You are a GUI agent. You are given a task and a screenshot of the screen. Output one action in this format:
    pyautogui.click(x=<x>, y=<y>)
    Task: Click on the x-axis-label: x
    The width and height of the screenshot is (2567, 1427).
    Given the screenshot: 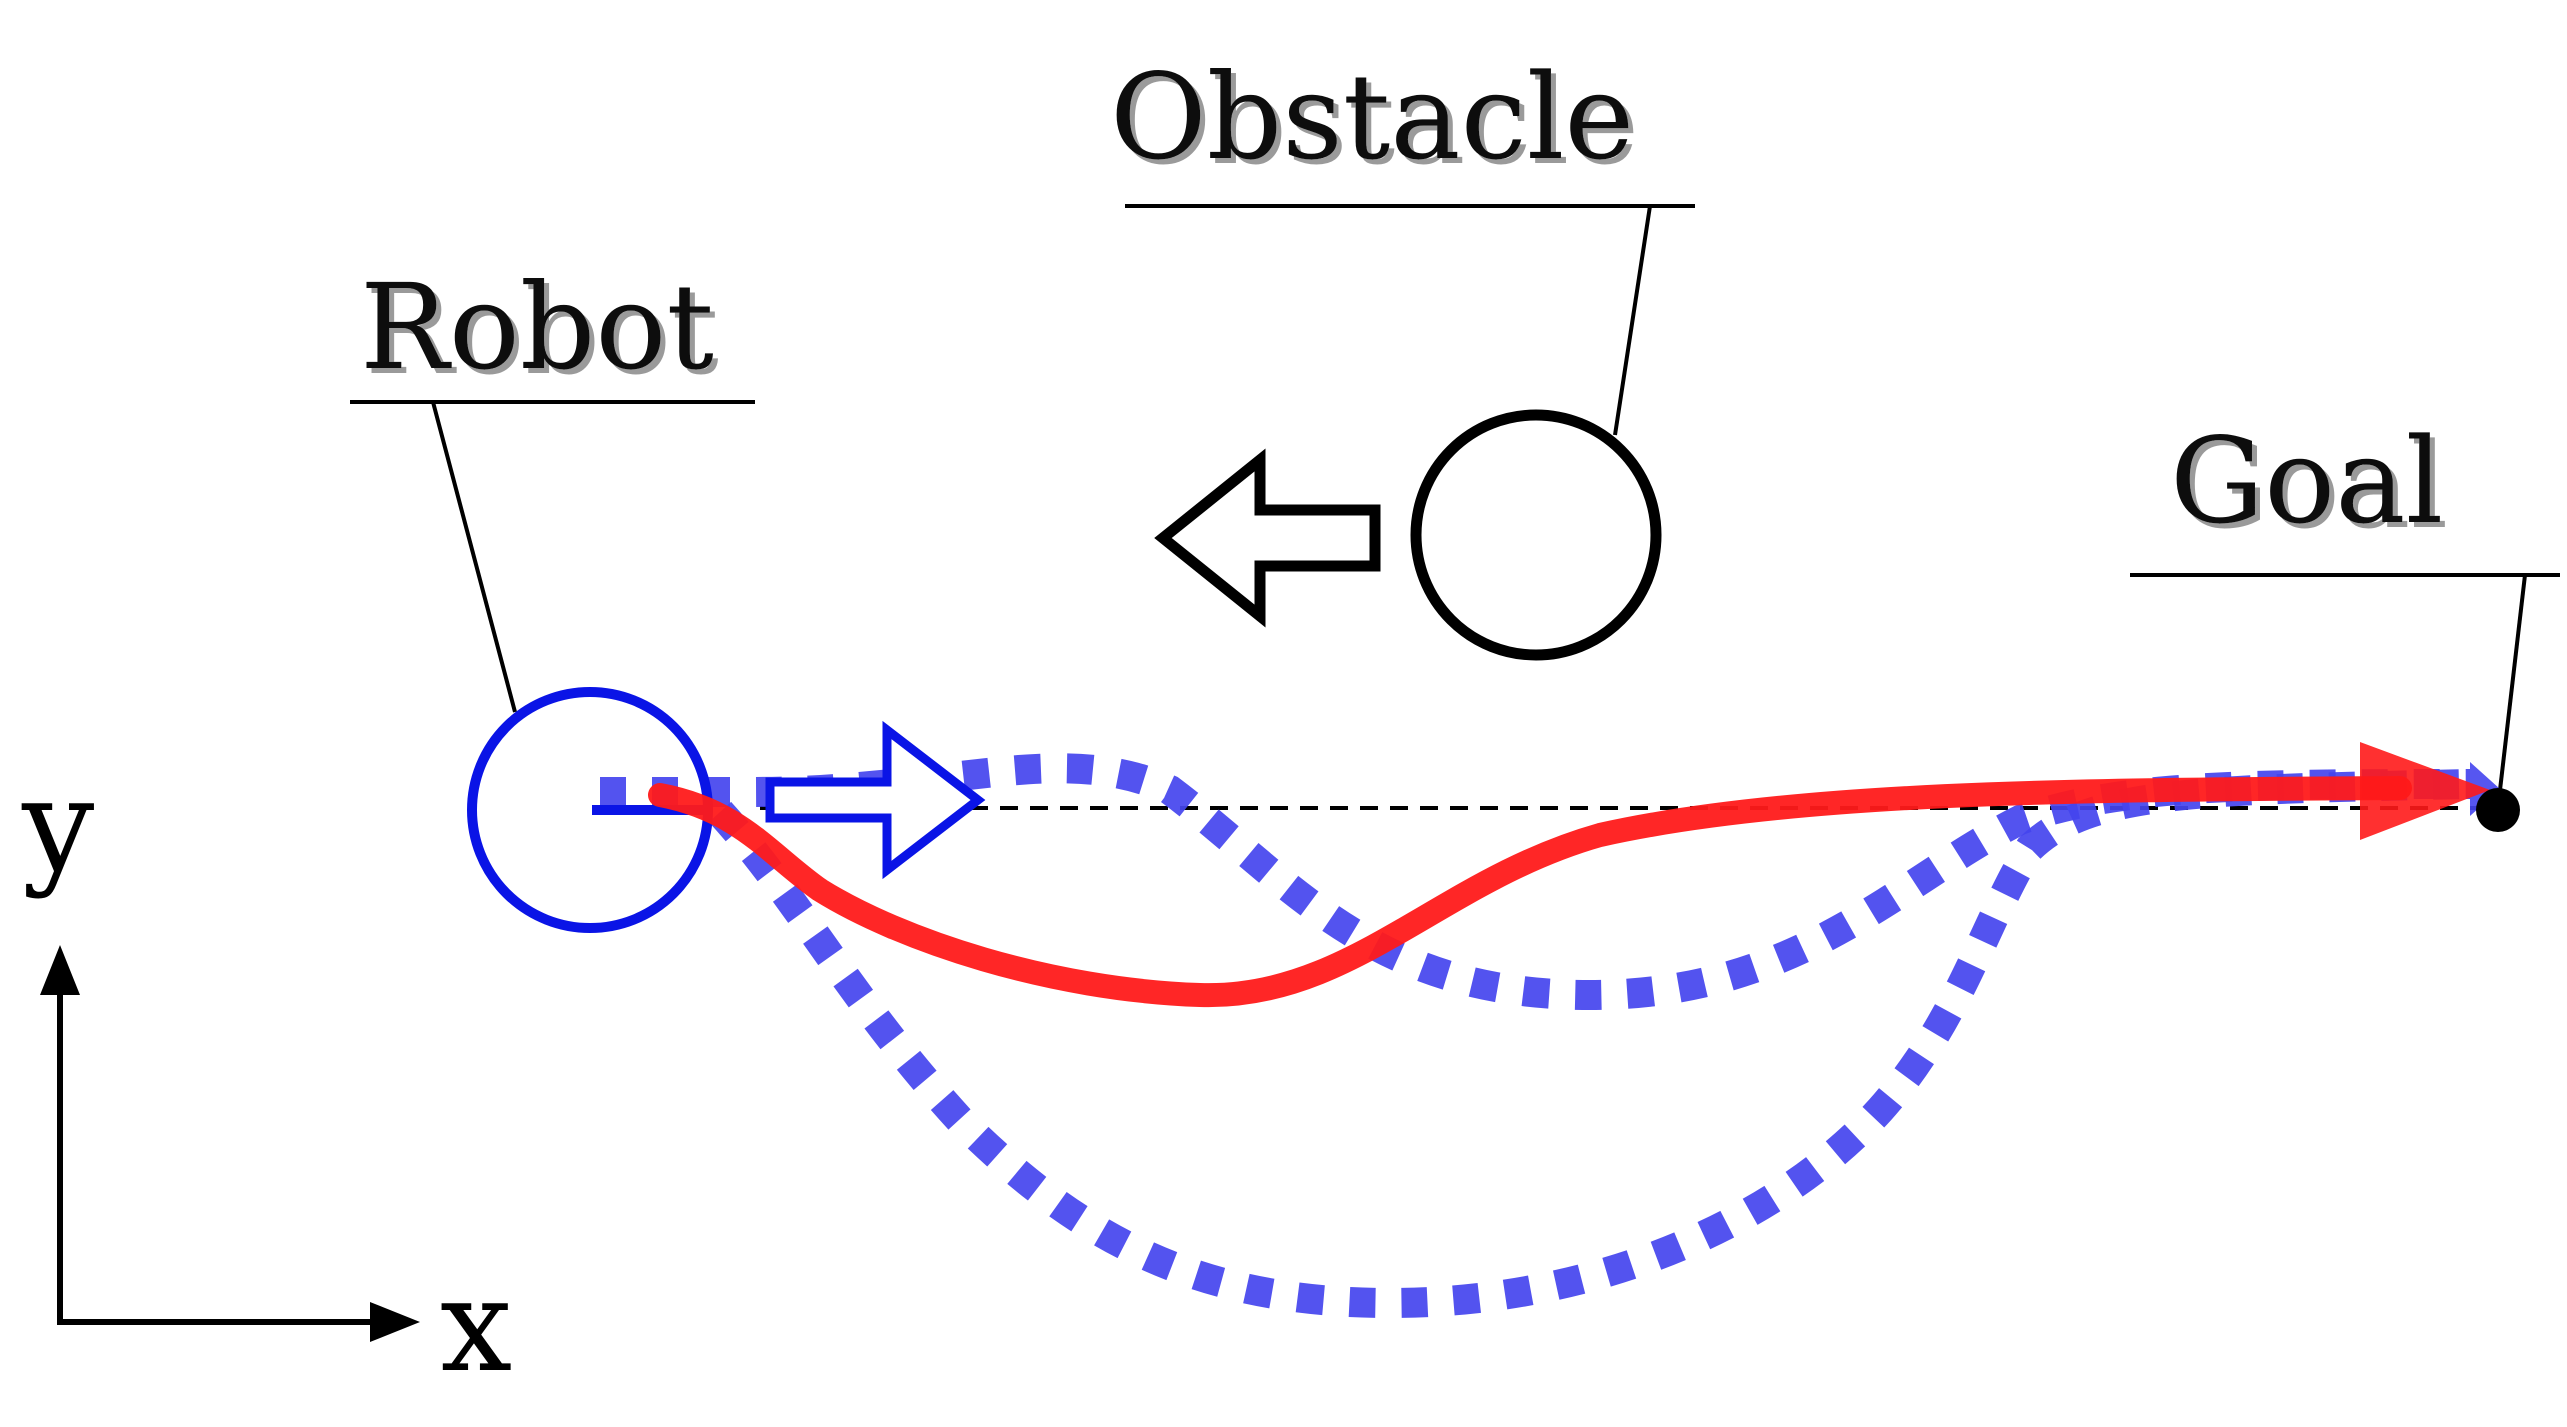 What is the action you would take?
    pyautogui.click(x=476, y=1326)
    